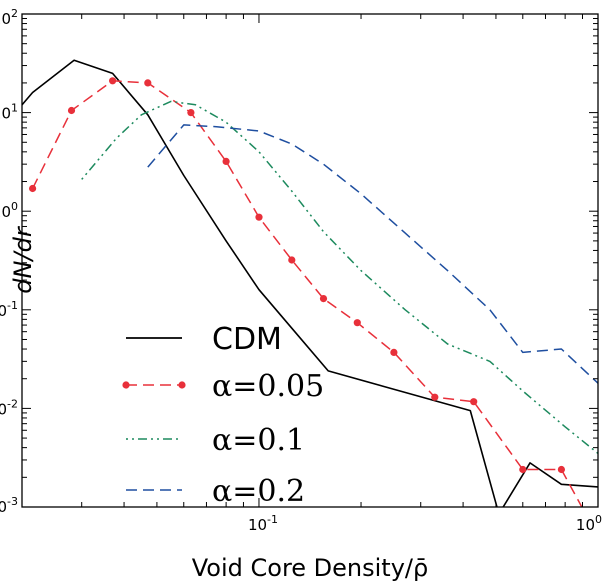 Image resolution: width=616 pixels, height=588 pixels. Describe the element at coordinates (247, 339) in the screenshot. I see `legend-label-0: CDM` at that location.